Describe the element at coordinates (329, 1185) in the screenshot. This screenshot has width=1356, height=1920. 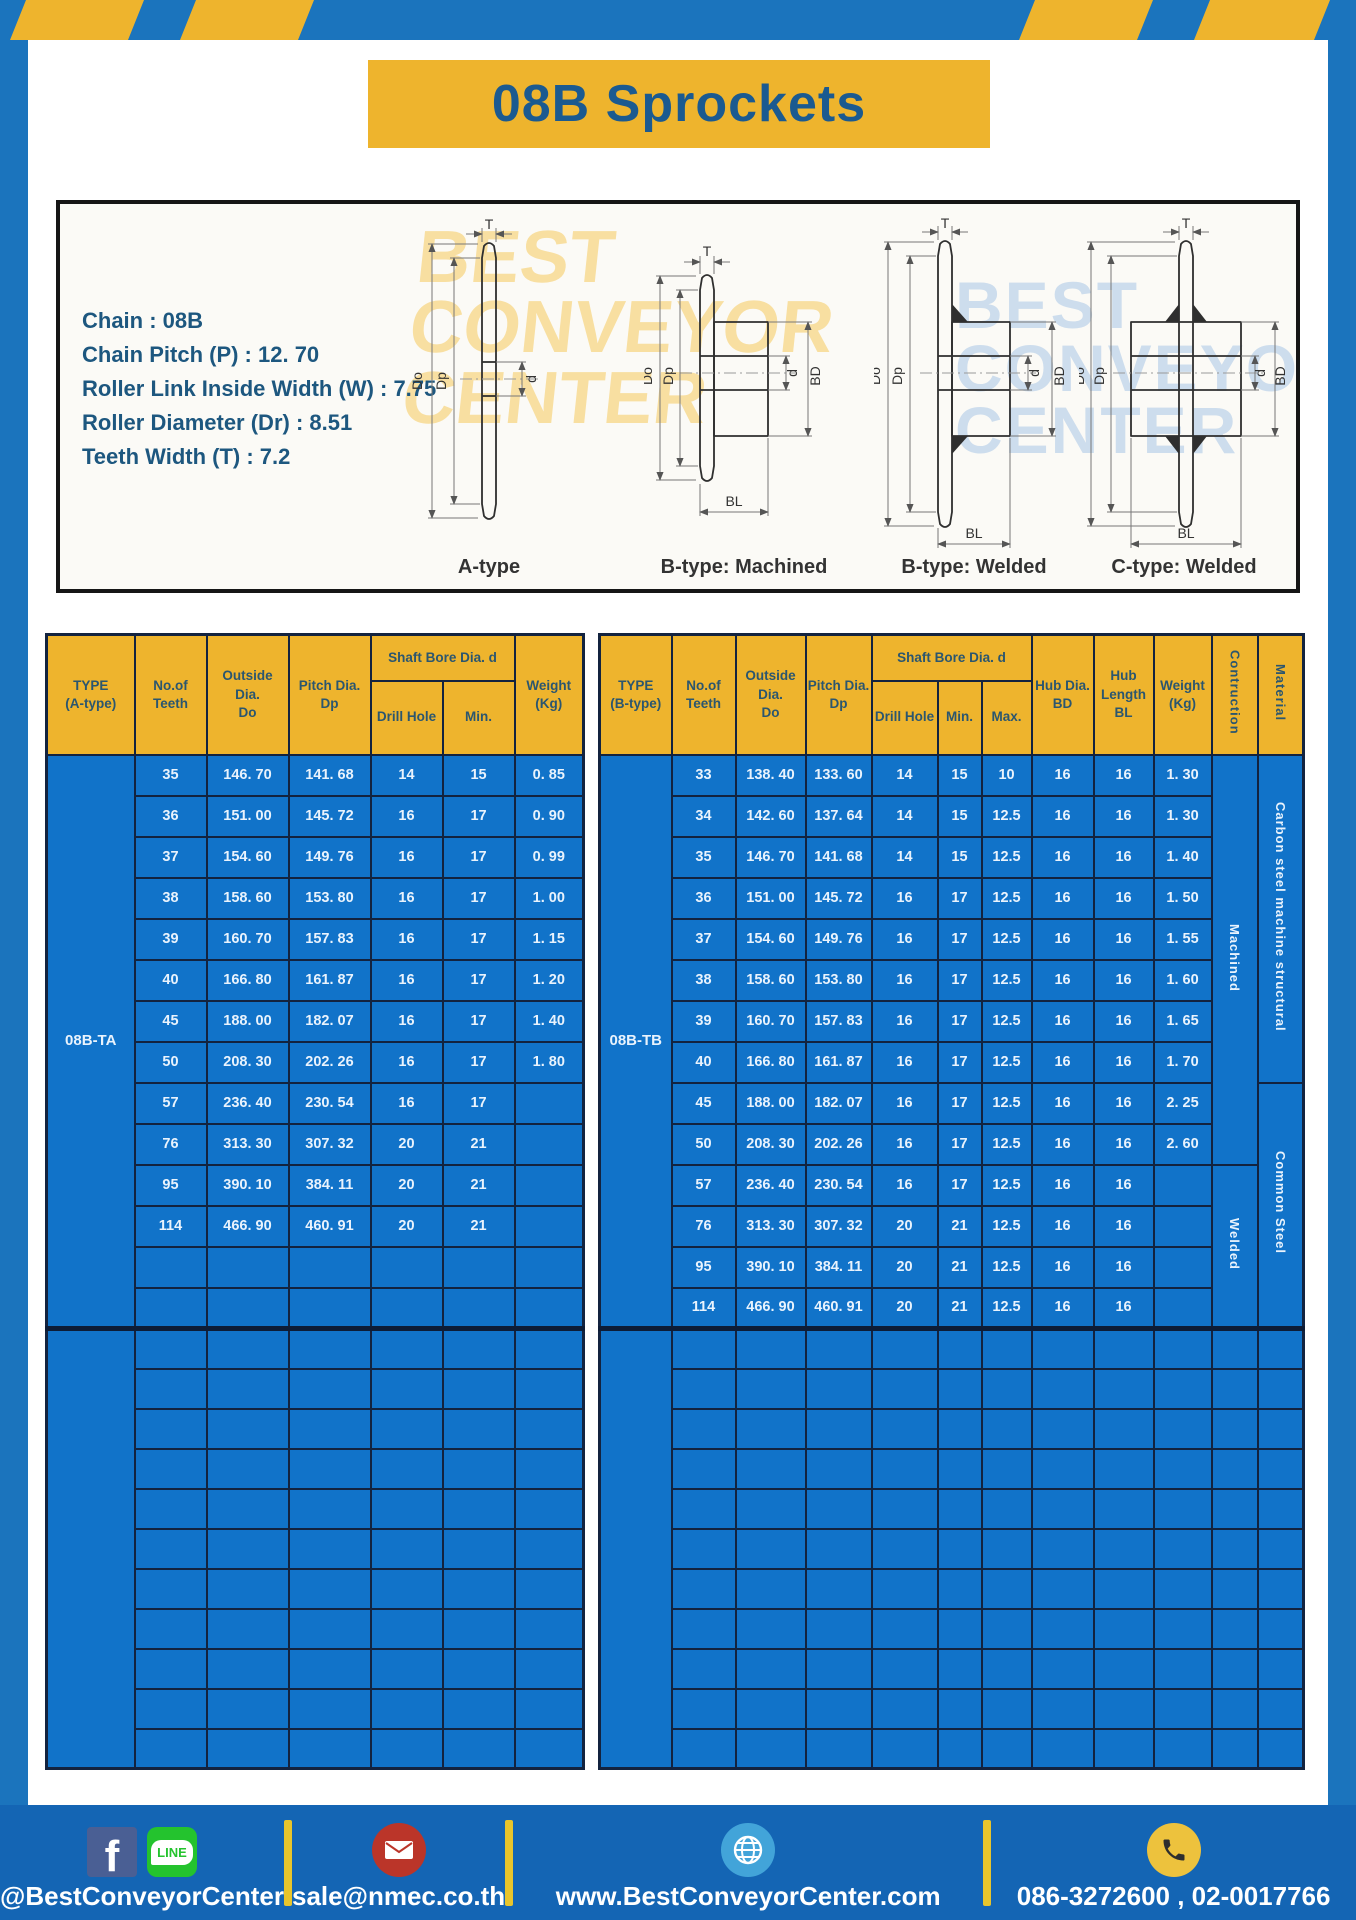
I see `table-cell: 384. 11` at that location.